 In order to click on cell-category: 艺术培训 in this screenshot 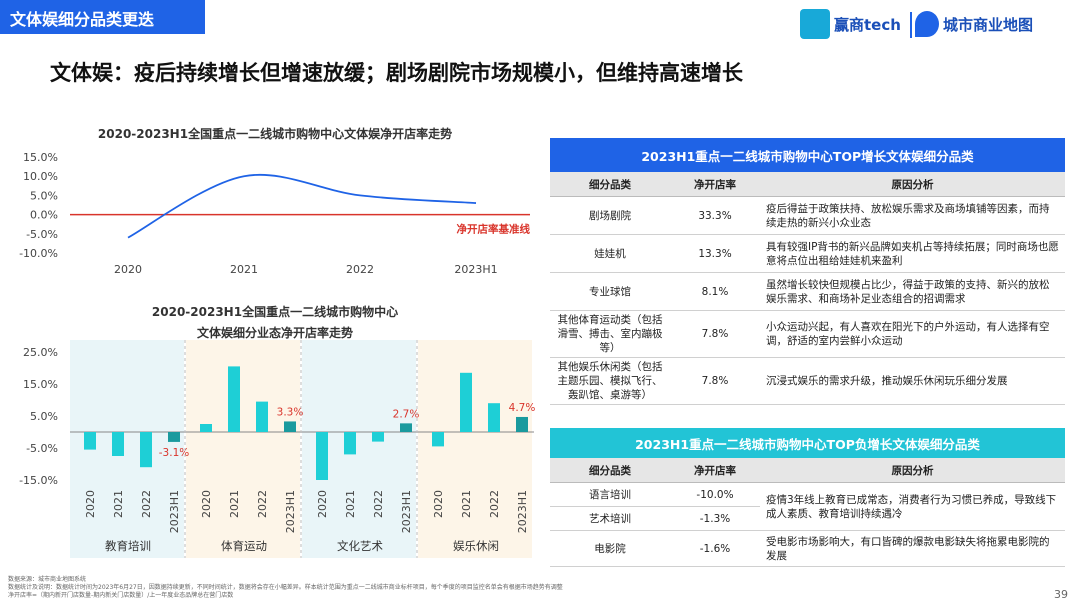, I will do `click(610, 518)`.